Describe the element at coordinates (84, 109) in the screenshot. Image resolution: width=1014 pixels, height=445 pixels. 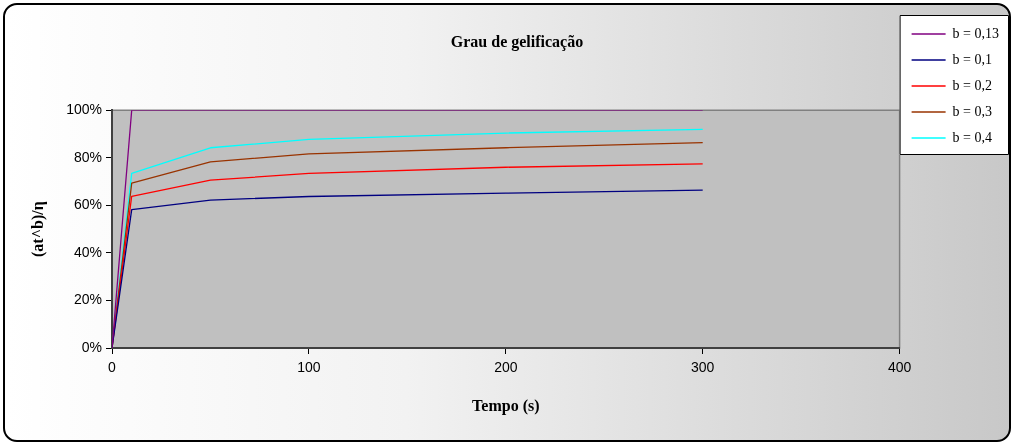
I see `y-tick-label: 100%` at that location.